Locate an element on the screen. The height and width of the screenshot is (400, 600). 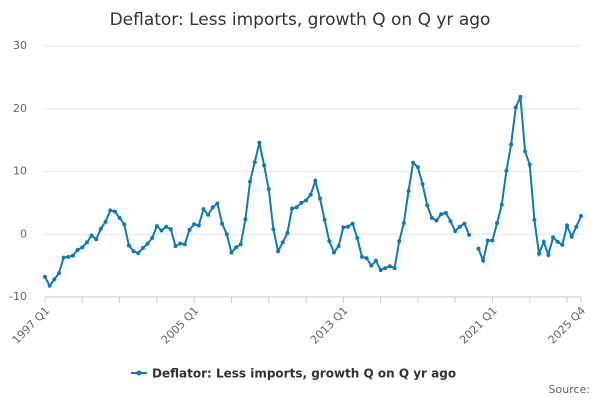
y-tick-label: 30 is located at coordinates (20, 45).